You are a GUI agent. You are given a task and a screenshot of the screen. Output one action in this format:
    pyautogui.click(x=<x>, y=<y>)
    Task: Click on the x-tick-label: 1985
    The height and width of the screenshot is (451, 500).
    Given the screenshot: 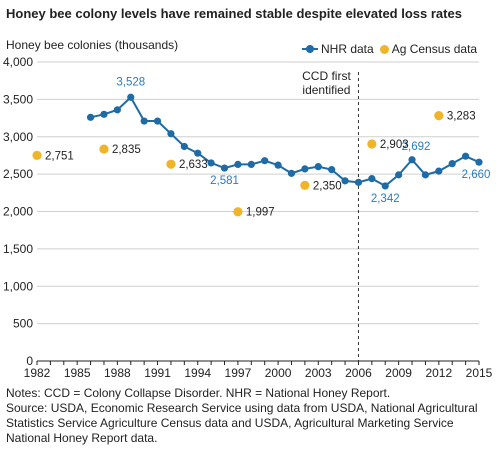 What is the action you would take?
    pyautogui.click(x=77, y=373)
    